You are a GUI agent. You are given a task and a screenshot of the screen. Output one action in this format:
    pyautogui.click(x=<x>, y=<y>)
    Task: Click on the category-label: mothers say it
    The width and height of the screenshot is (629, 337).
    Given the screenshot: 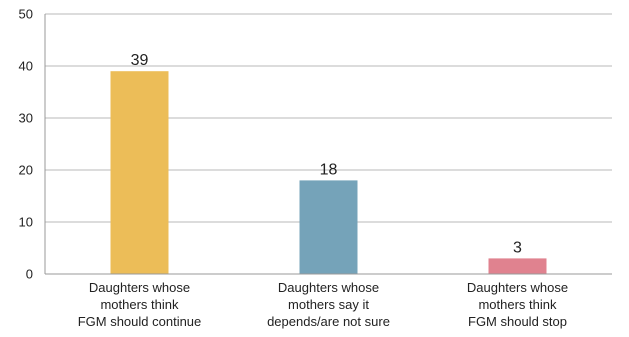 What is the action you would take?
    pyautogui.click(x=328, y=304)
    